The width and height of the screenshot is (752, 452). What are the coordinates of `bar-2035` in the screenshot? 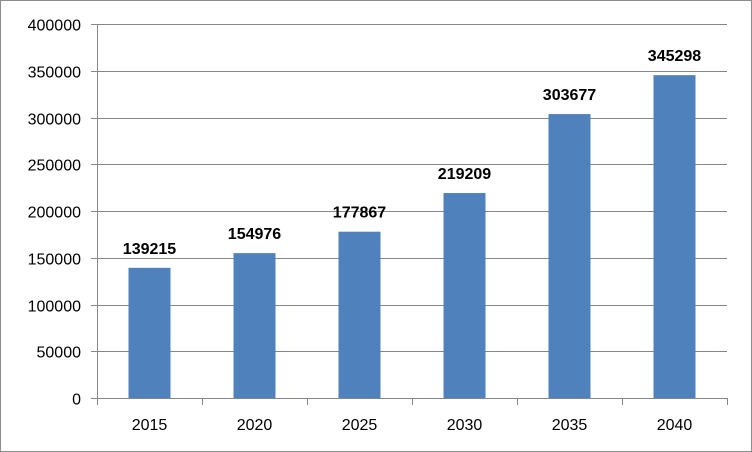 It's located at (569, 256).